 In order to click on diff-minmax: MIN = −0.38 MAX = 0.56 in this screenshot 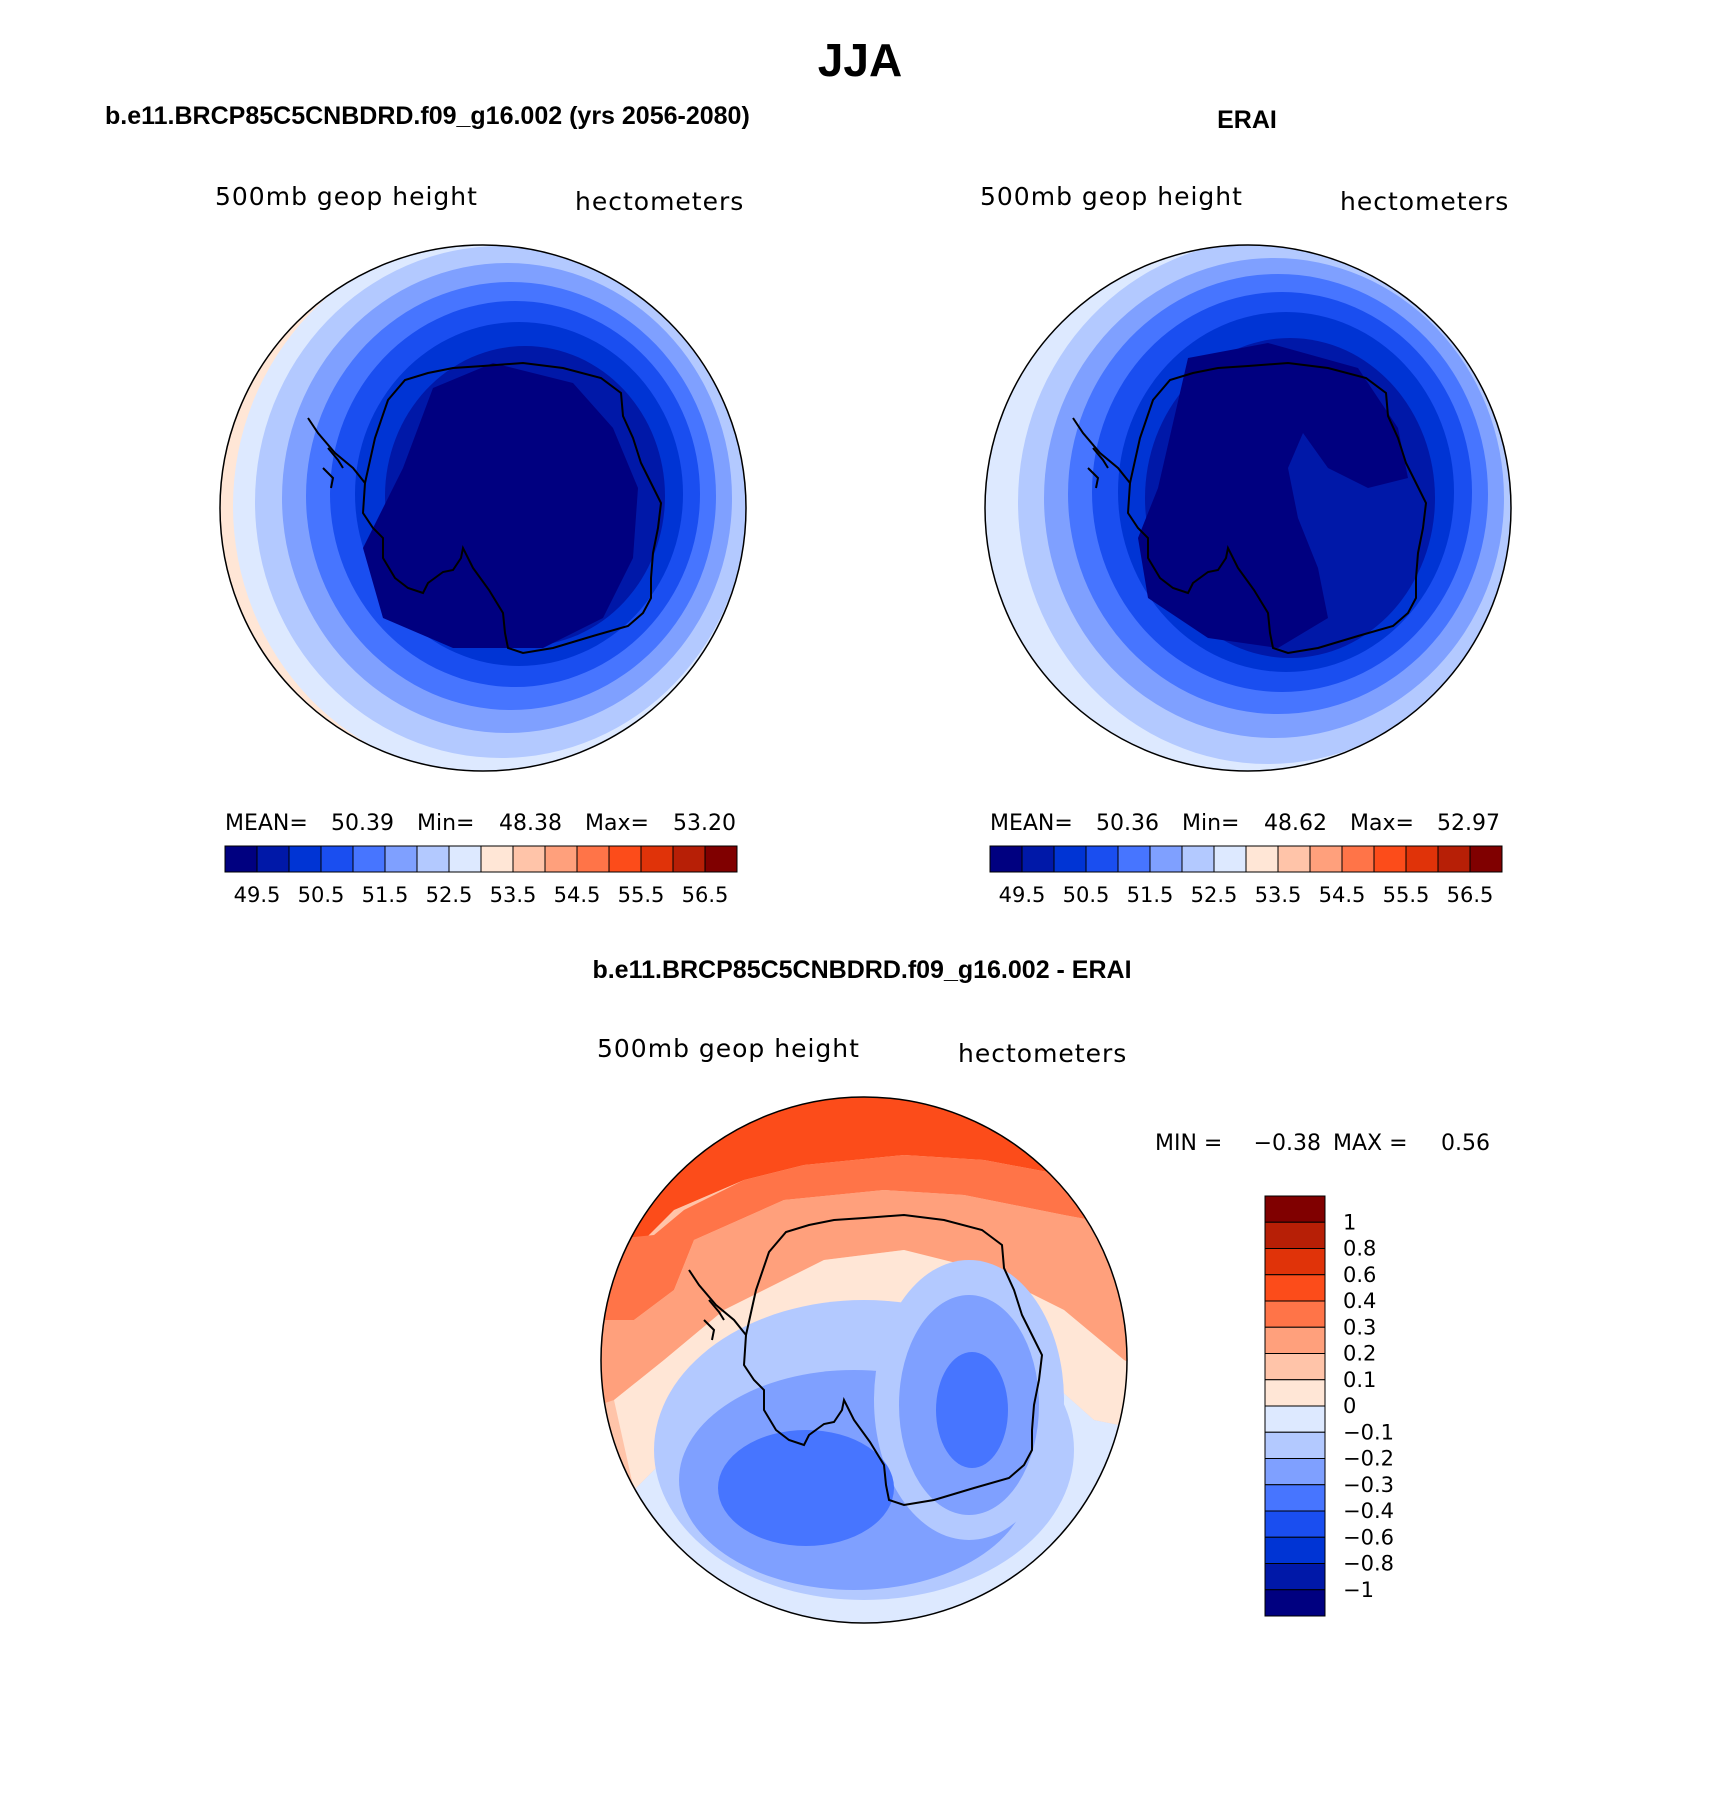, I will do `click(1322, 1143)`.